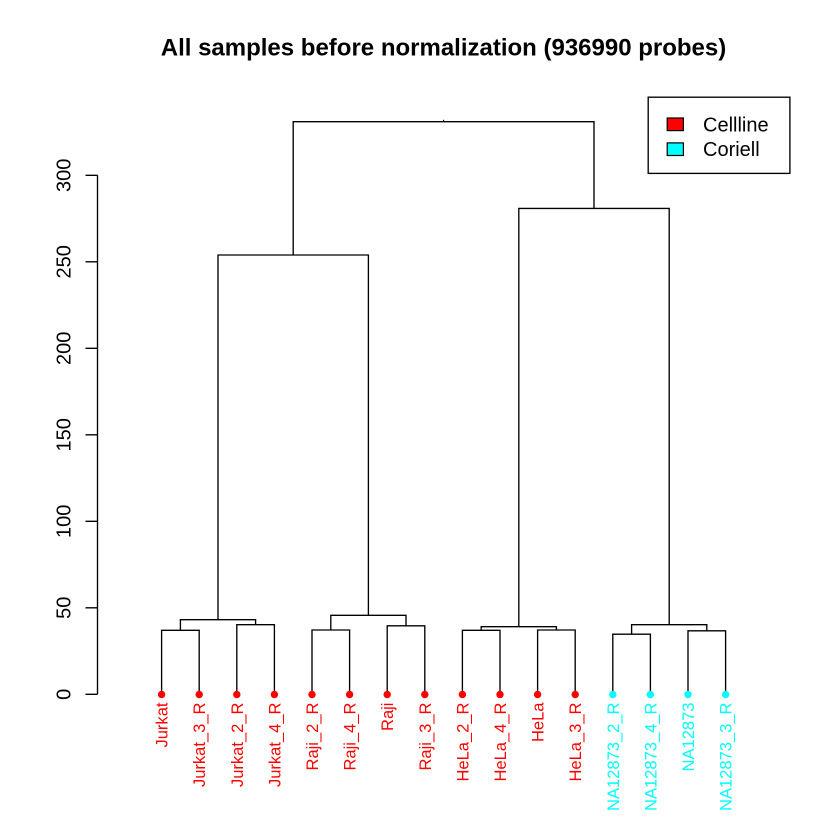 The width and height of the screenshot is (840, 840). Describe the element at coordinates (613, 756) in the screenshot. I see `svg-text: NA12873_2_R` at that location.